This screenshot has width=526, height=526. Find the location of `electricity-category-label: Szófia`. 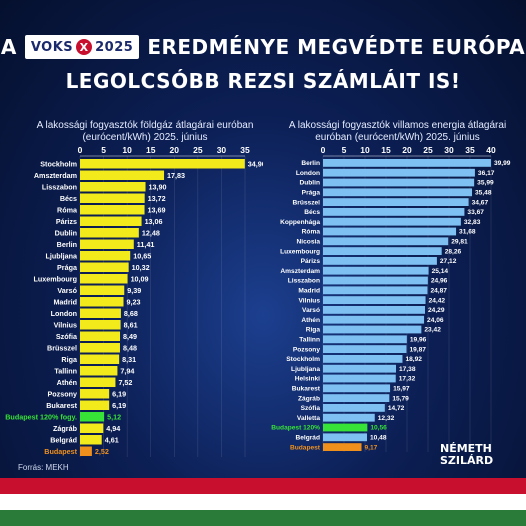

electricity-category-label: Szófia is located at coordinates (311, 408).